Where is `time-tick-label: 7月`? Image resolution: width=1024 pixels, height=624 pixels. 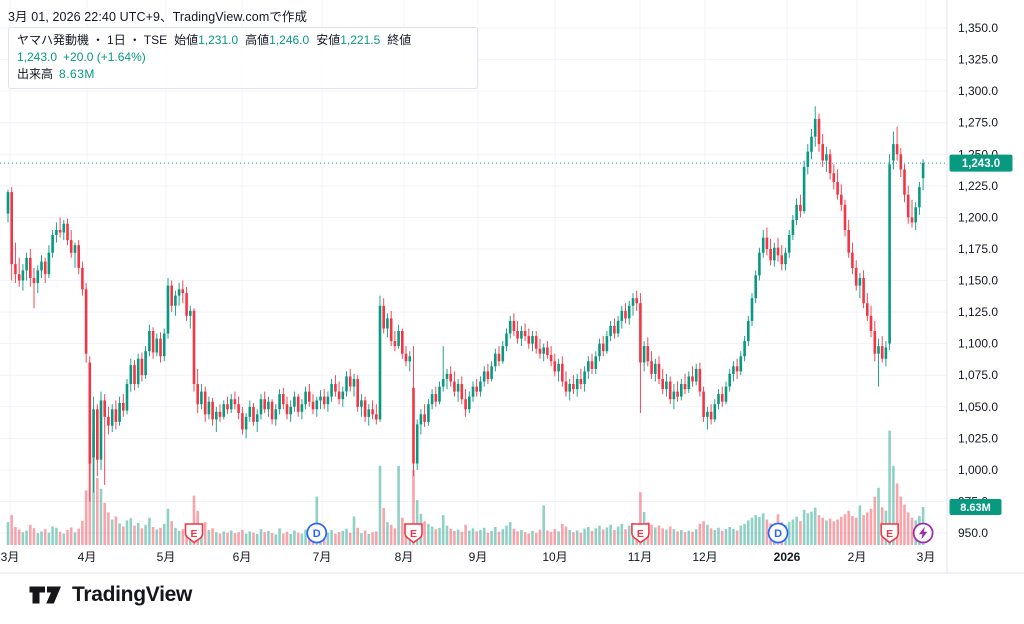 time-tick-label: 7月 is located at coordinates (322, 557).